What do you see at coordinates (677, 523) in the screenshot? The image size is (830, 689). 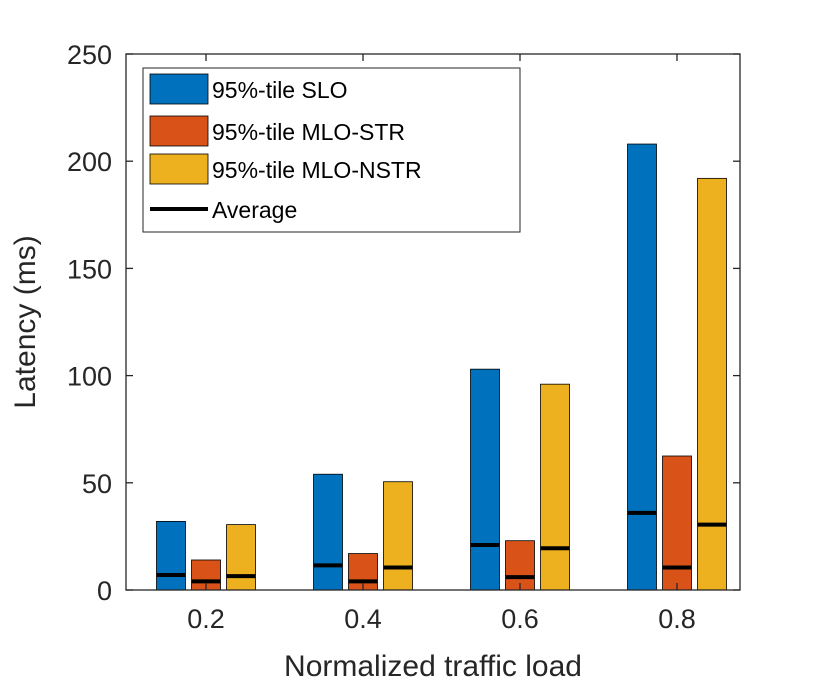 I see `bar-95-tile-mlo-str-0.8` at bounding box center [677, 523].